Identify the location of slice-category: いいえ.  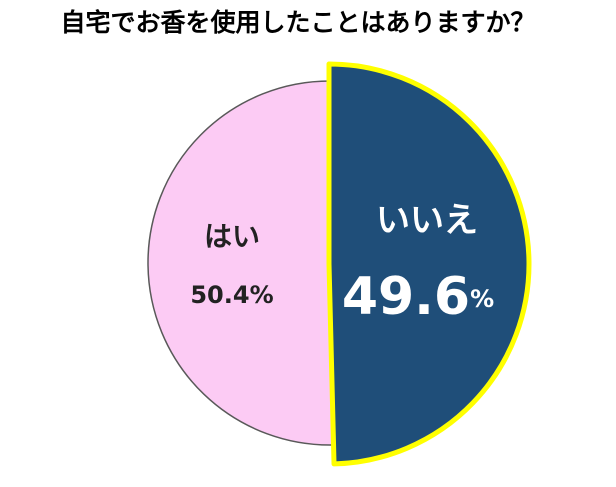
(427, 221).